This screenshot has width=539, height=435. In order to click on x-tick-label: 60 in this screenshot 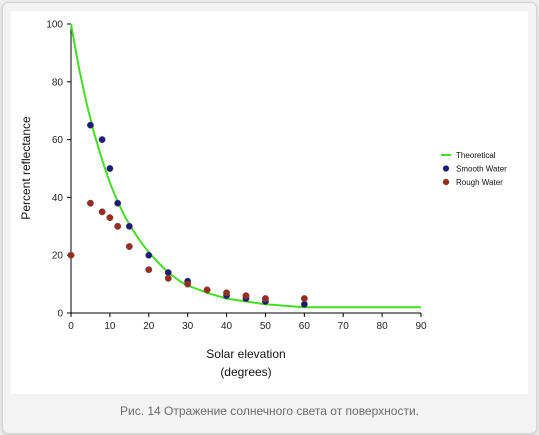, I will do `click(305, 326)`.